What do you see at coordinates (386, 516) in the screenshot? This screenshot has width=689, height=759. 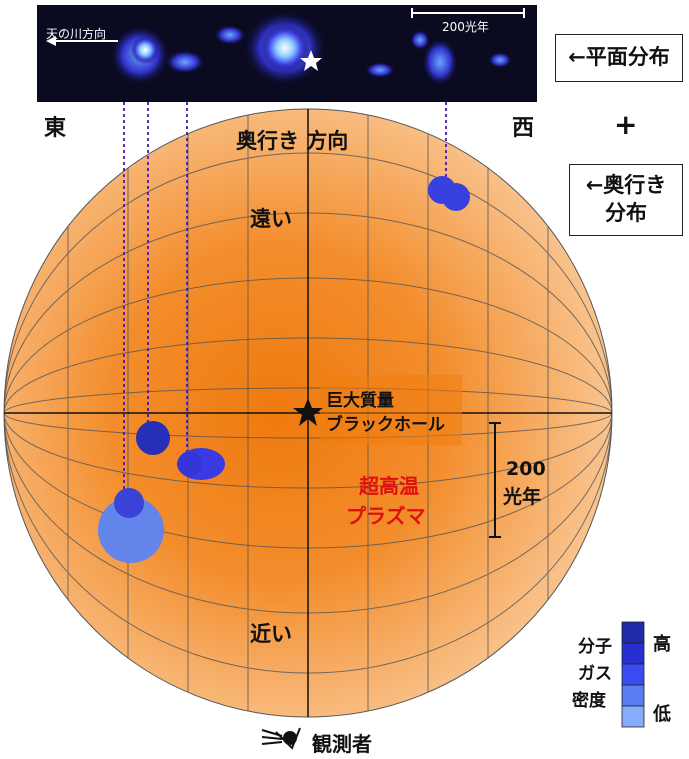 I see `plasma-label-2: プラズマ` at bounding box center [386, 516].